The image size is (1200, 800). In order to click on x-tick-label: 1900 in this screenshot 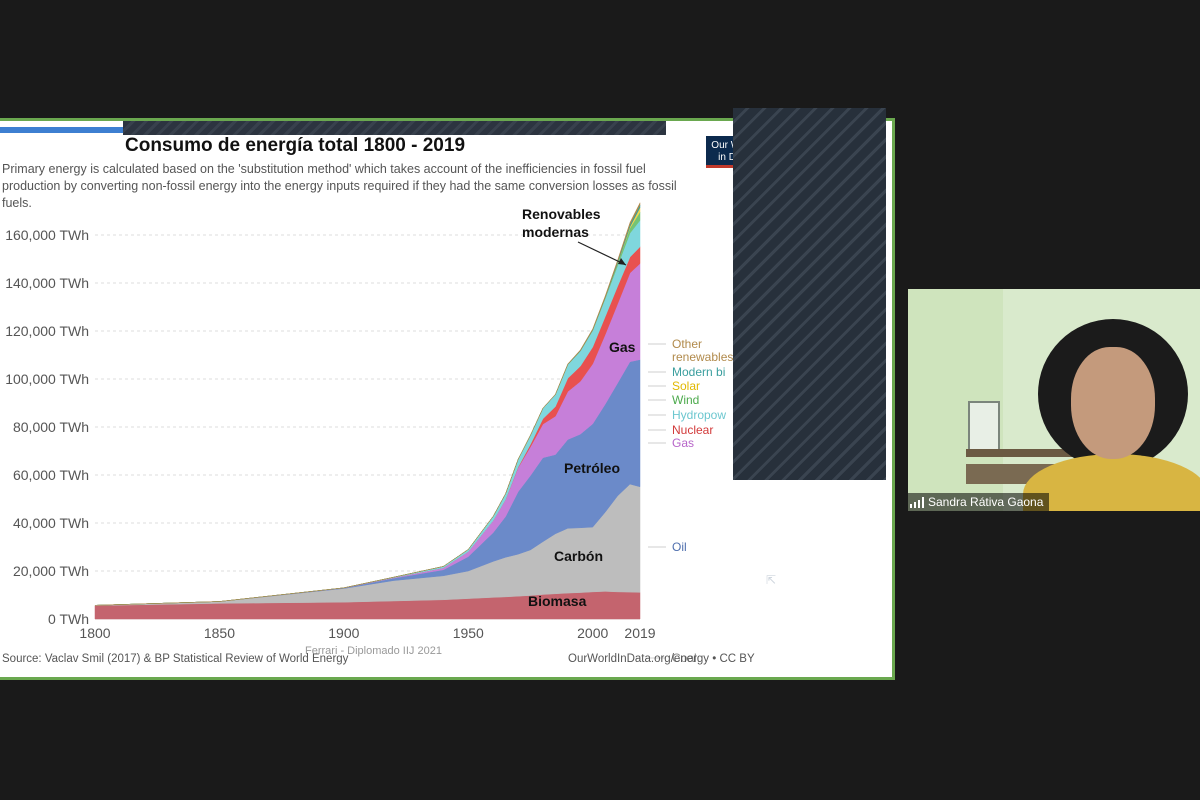, I will do `click(343, 633)`.